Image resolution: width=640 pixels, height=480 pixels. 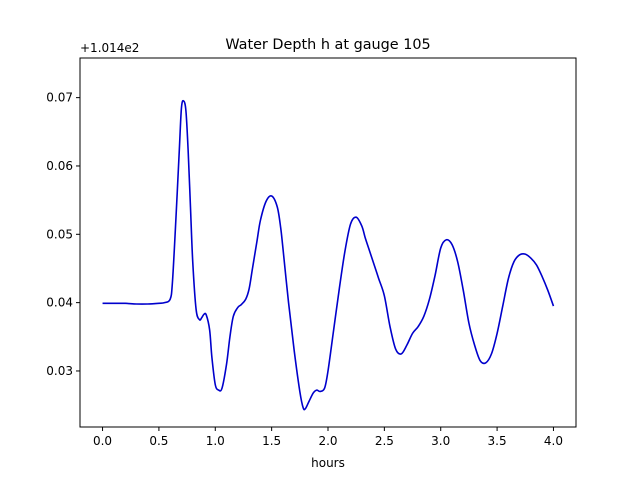 What do you see at coordinates (440, 441) in the screenshot?
I see `x-tick-label: 3.0` at bounding box center [440, 441].